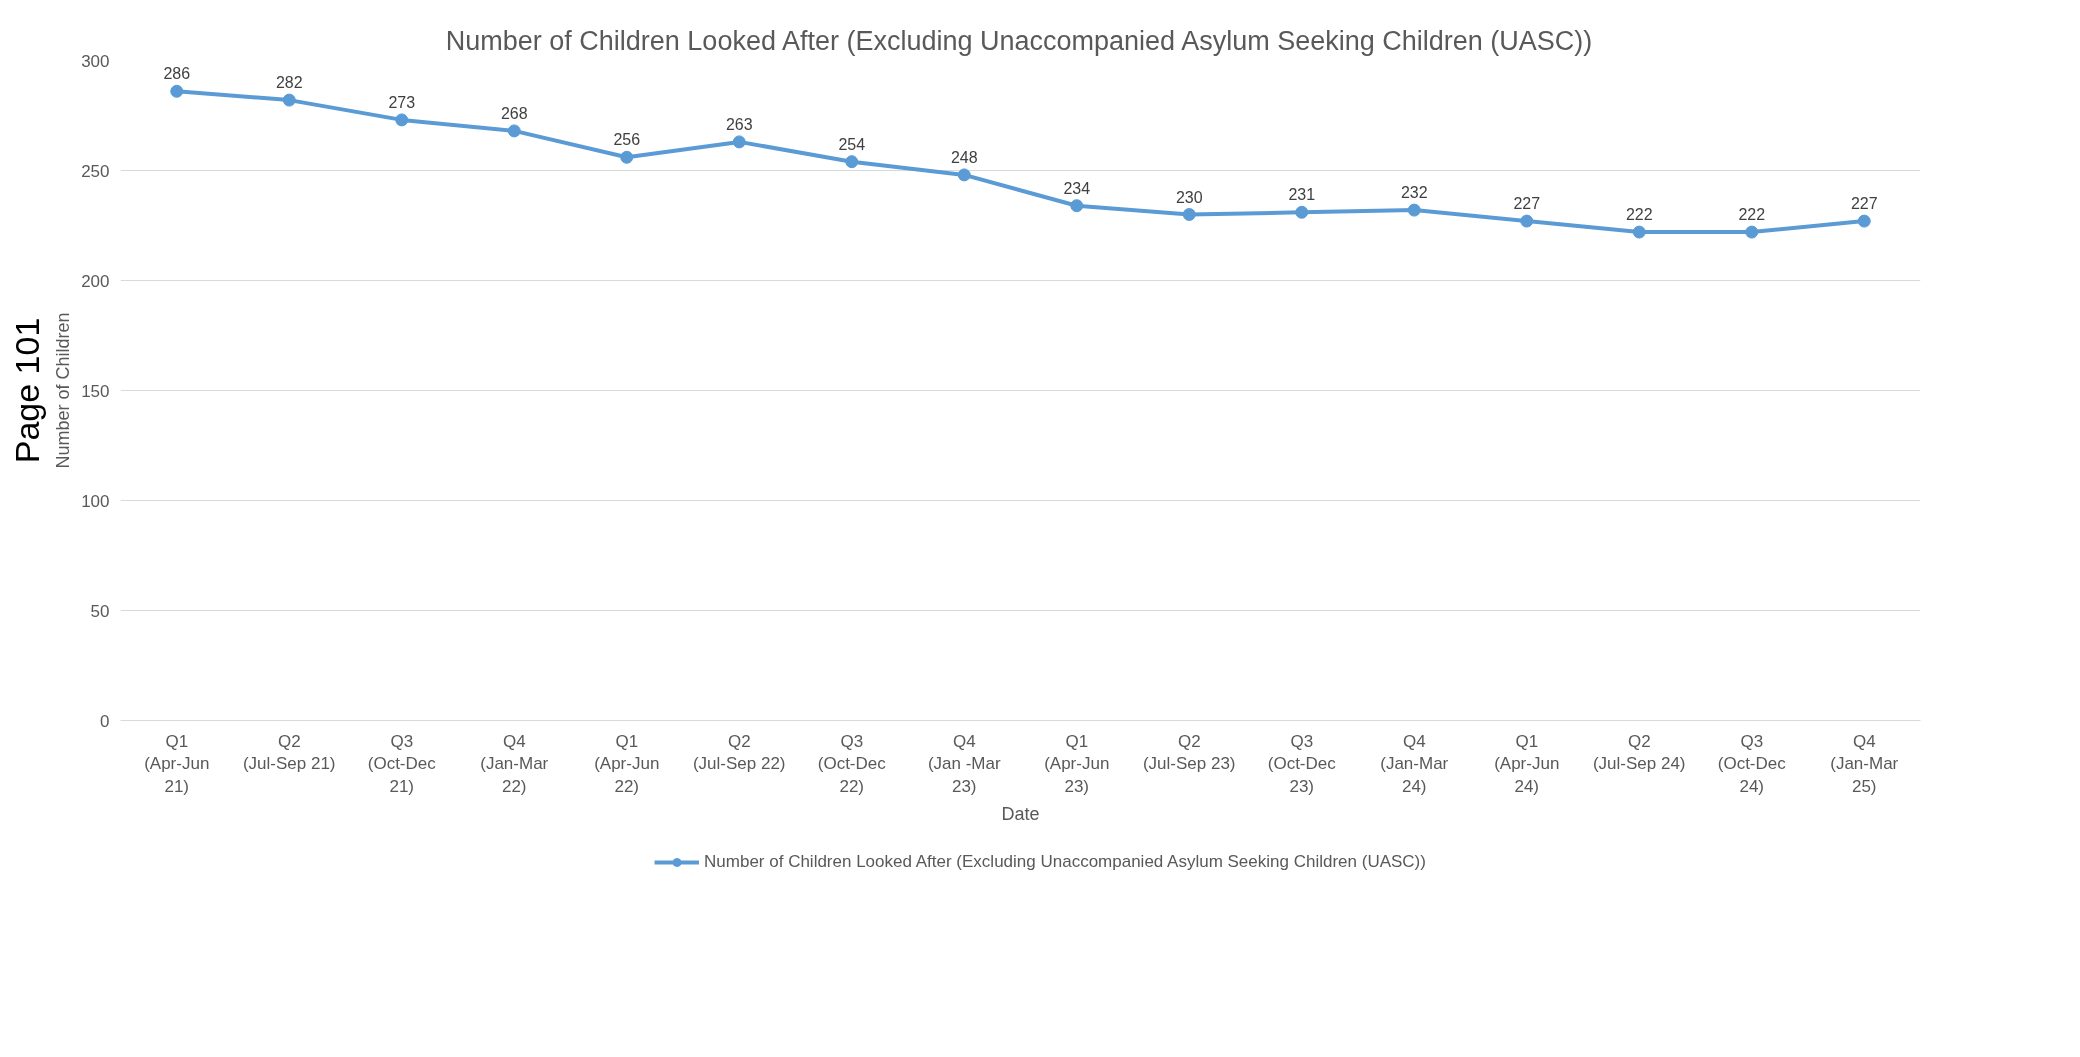  I want to click on y-tick-label: 150, so click(95, 391).